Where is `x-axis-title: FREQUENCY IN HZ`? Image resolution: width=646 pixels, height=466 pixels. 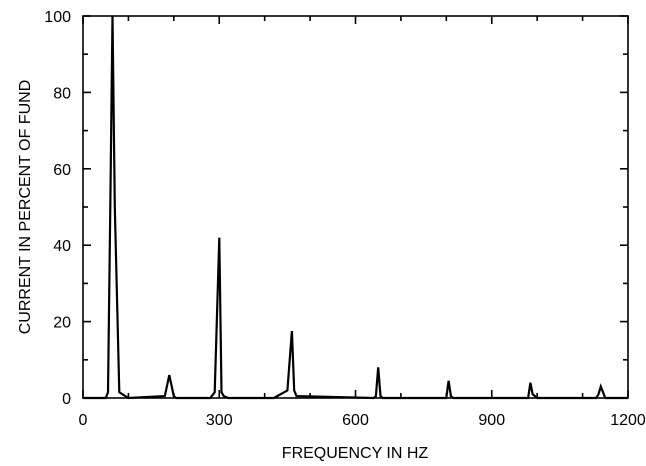
x-axis-title: FREQUENCY IN HZ is located at coordinates (355, 453).